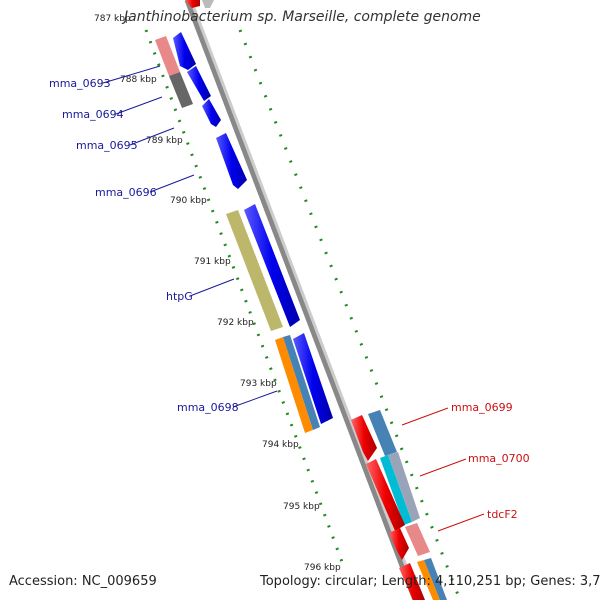 This screenshot has height=600, width=600. What do you see at coordinates (364, 438) in the screenshot?
I see `cds-mma0699` at bounding box center [364, 438].